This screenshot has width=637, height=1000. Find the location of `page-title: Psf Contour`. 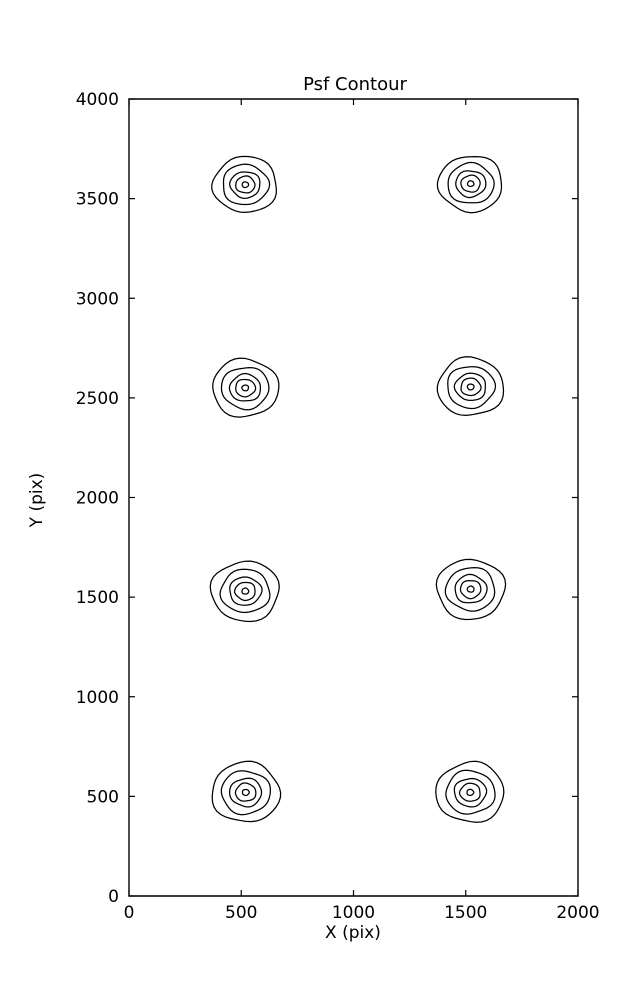

page-title: Psf Contour is located at coordinates (355, 84).